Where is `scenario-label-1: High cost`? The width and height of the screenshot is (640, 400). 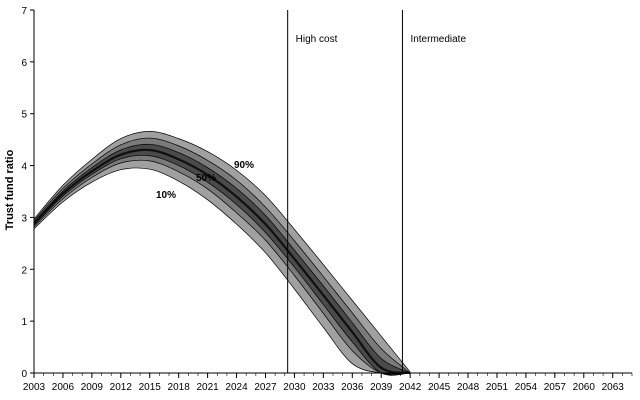 scenario-label-1: High cost is located at coordinates (317, 39).